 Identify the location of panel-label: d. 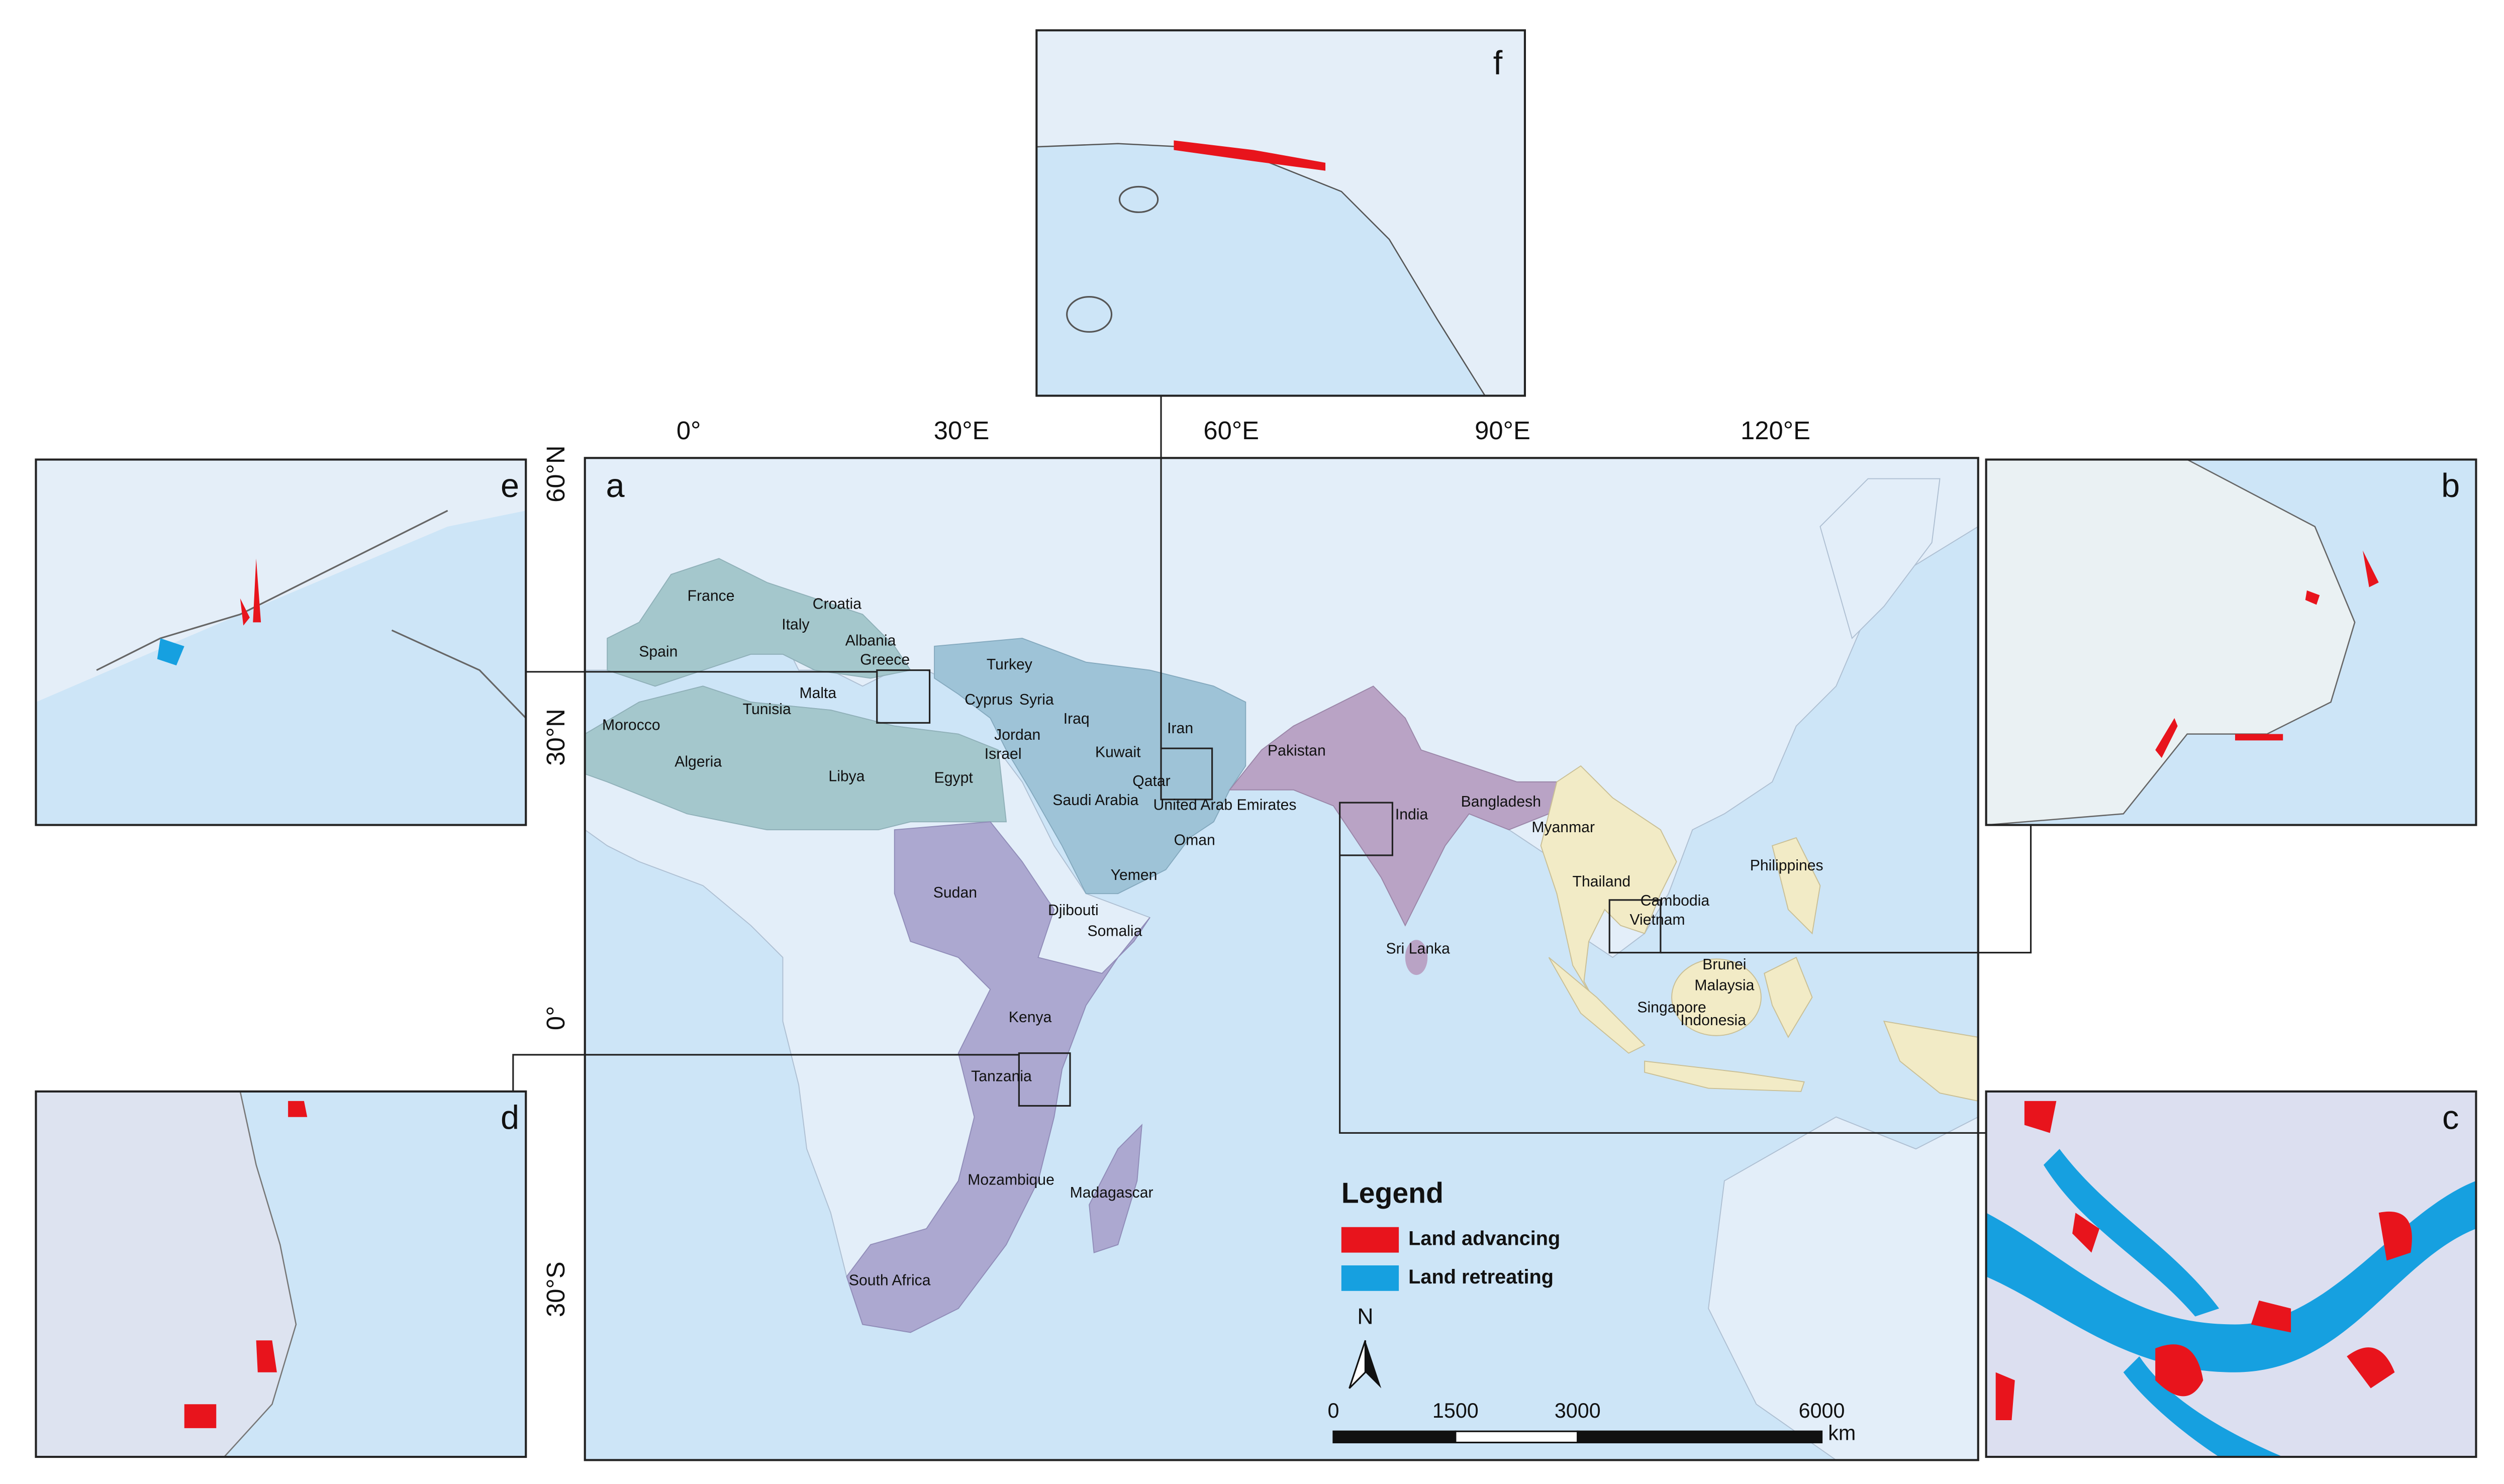
(510, 1118).